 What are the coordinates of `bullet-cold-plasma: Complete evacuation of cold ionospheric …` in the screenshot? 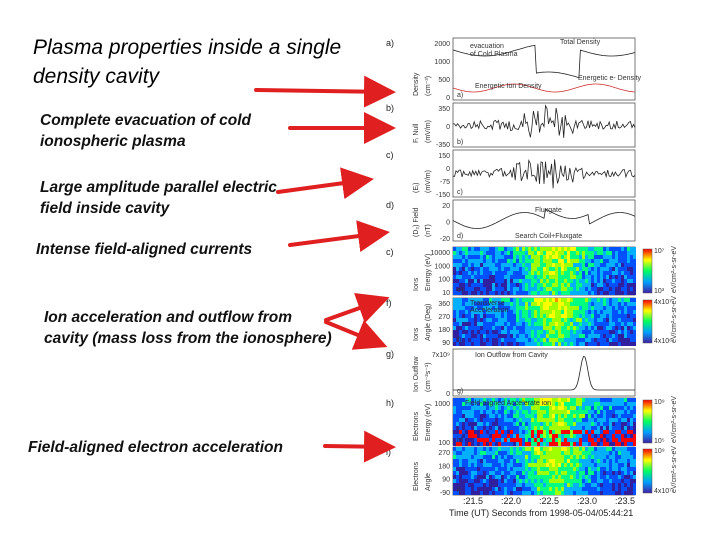 It's located at (146, 131).